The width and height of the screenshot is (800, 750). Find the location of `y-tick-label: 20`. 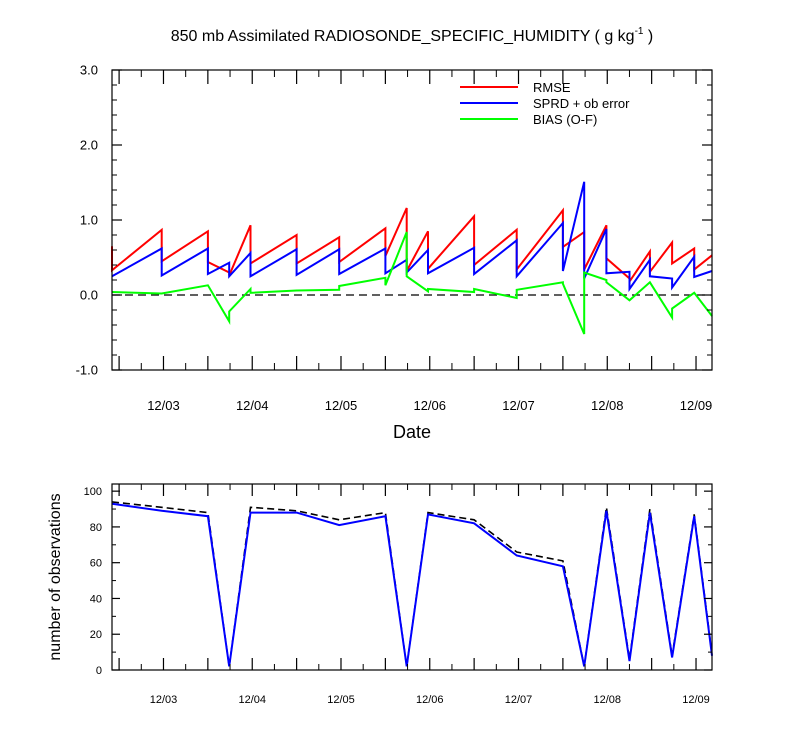

y-tick-label: 20 is located at coordinates (96, 635).